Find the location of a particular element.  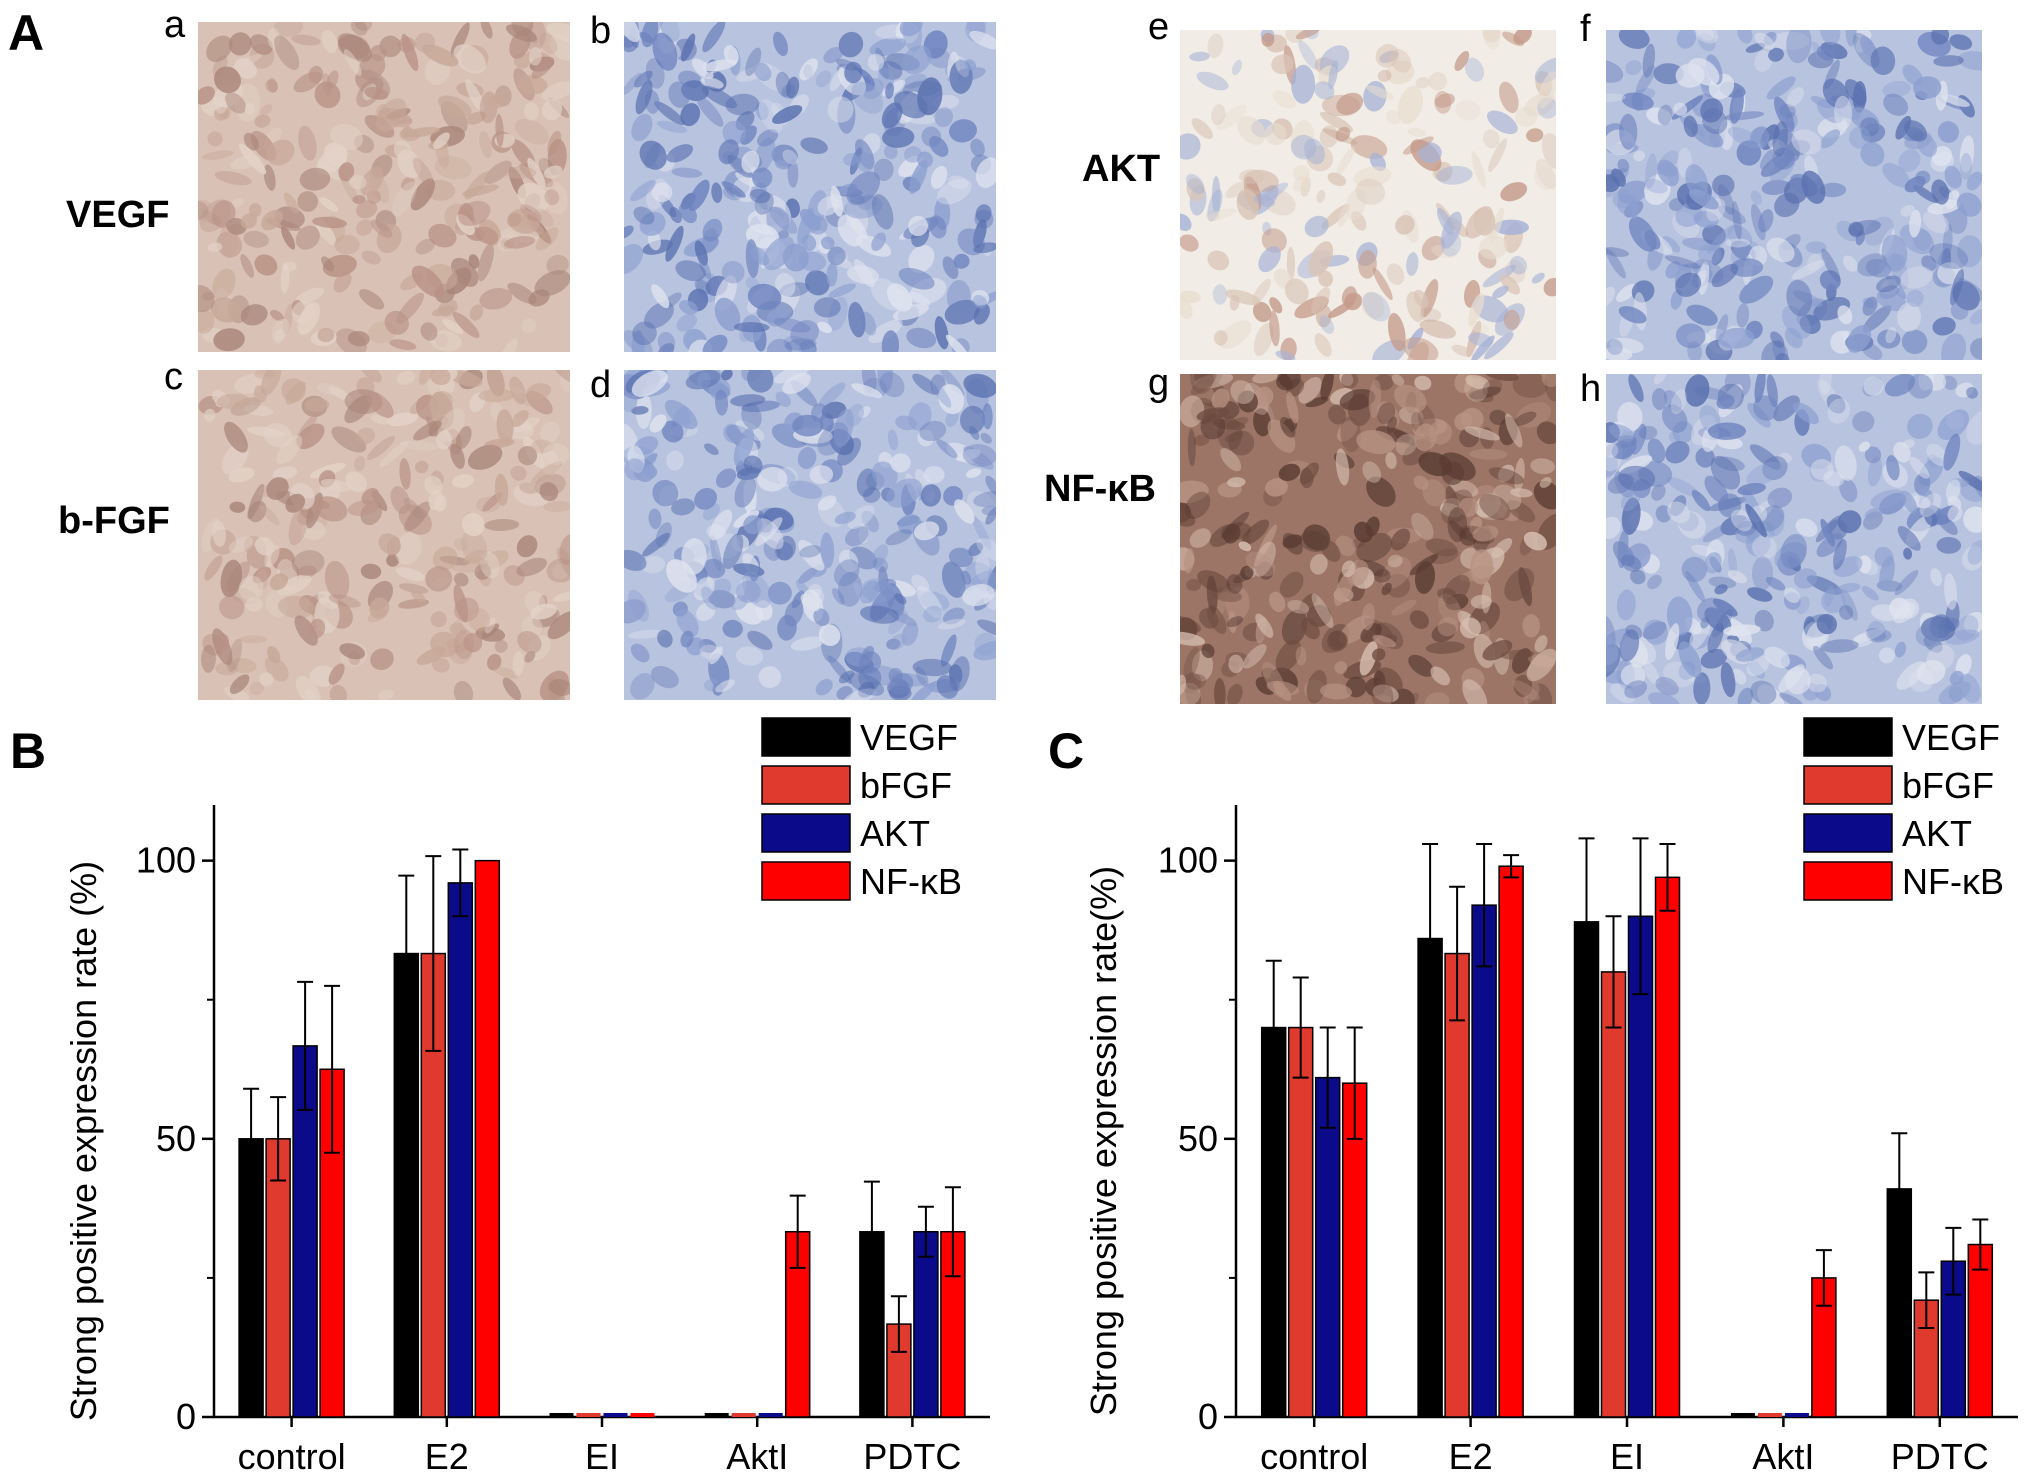

micrograph-a is located at coordinates (384, 187).